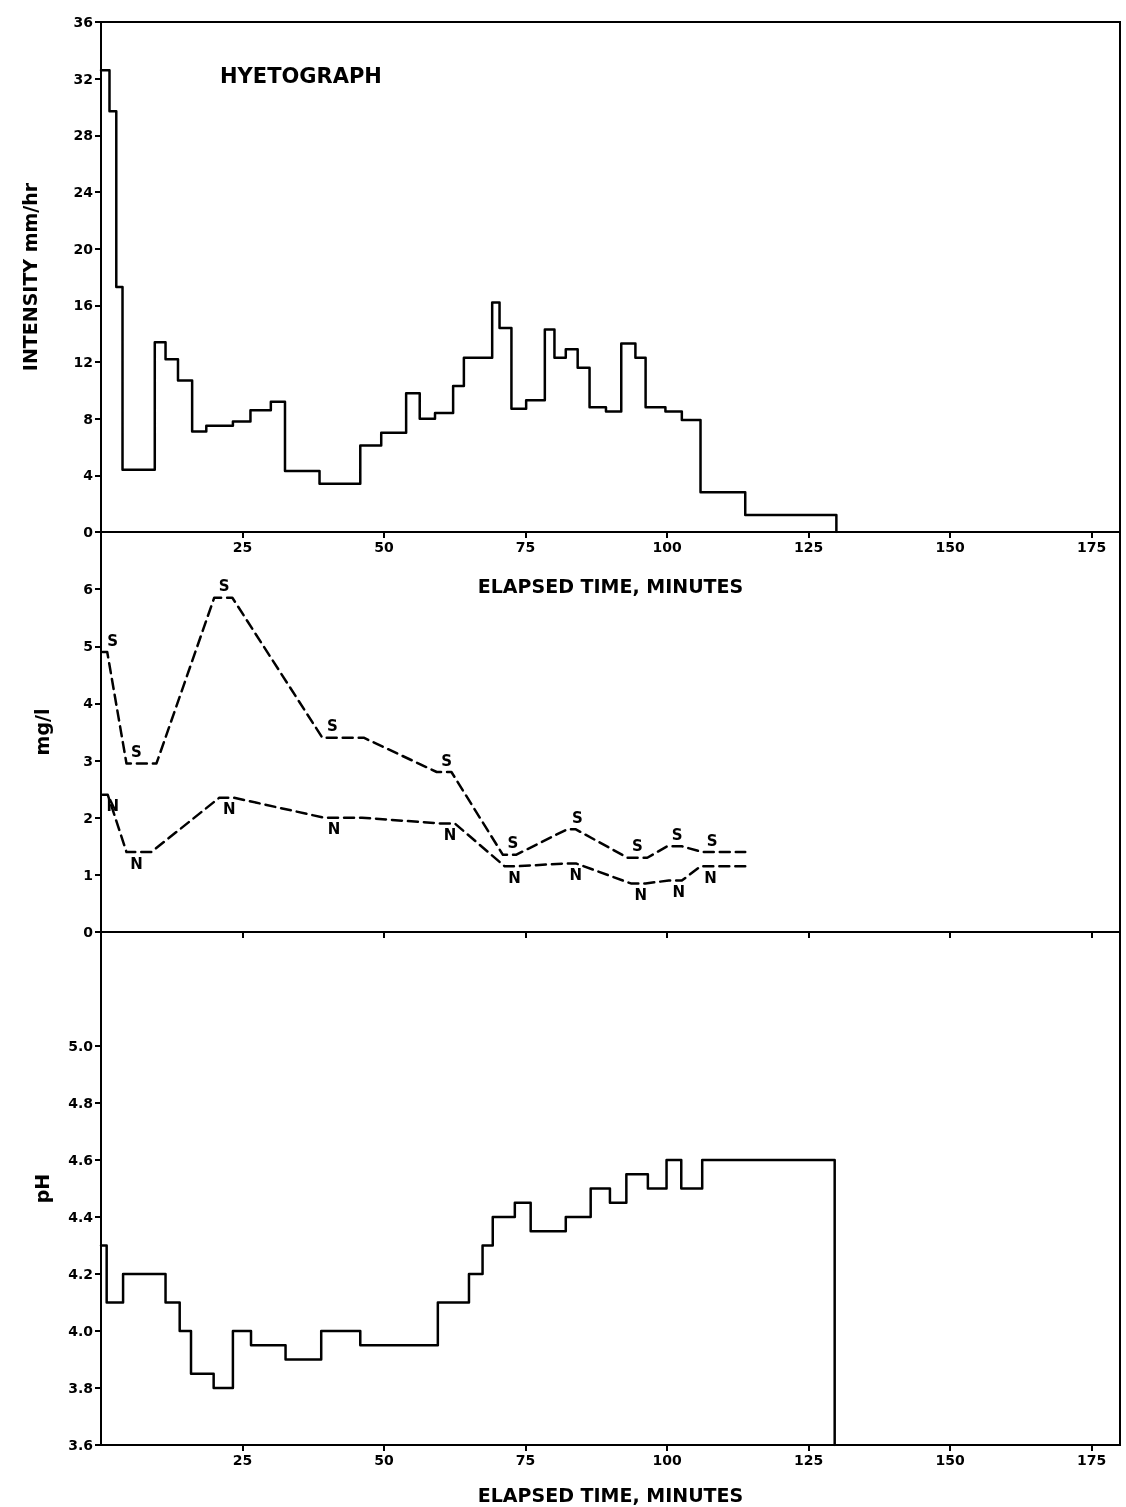  Describe the element at coordinates (83, 22) in the screenshot. I see `y-tick-label: 36` at that location.